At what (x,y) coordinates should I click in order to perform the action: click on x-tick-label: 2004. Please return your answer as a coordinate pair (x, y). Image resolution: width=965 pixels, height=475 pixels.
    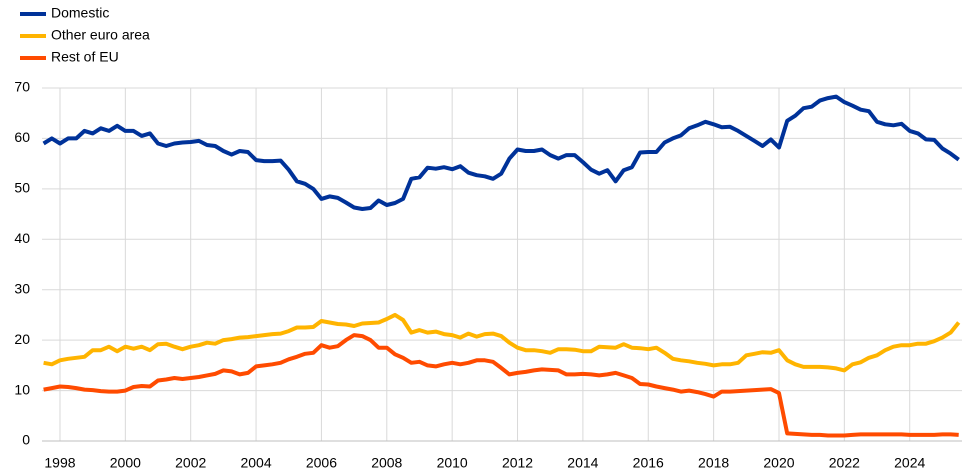
    Looking at the image, I should click on (255, 463).